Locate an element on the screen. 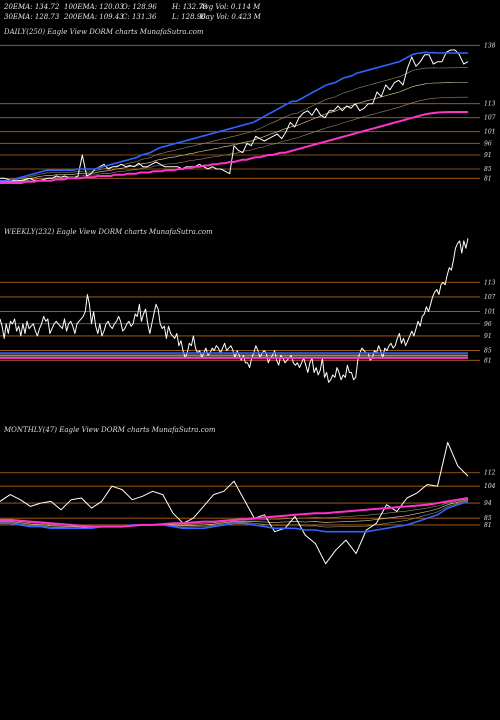 The width and height of the screenshot is (500, 720). monthly-ma-line is located at coordinates (234, 513).